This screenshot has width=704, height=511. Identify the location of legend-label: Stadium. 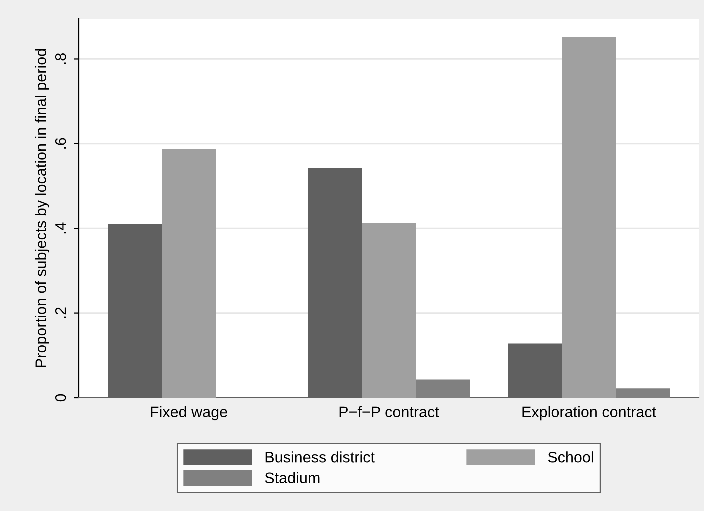
(292, 478).